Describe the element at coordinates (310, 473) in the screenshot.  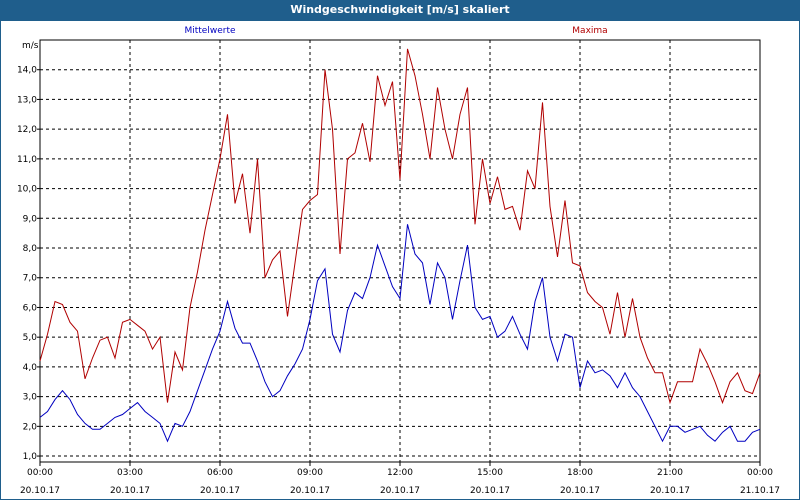
I see `x-tick-time: 09:00` at that location.